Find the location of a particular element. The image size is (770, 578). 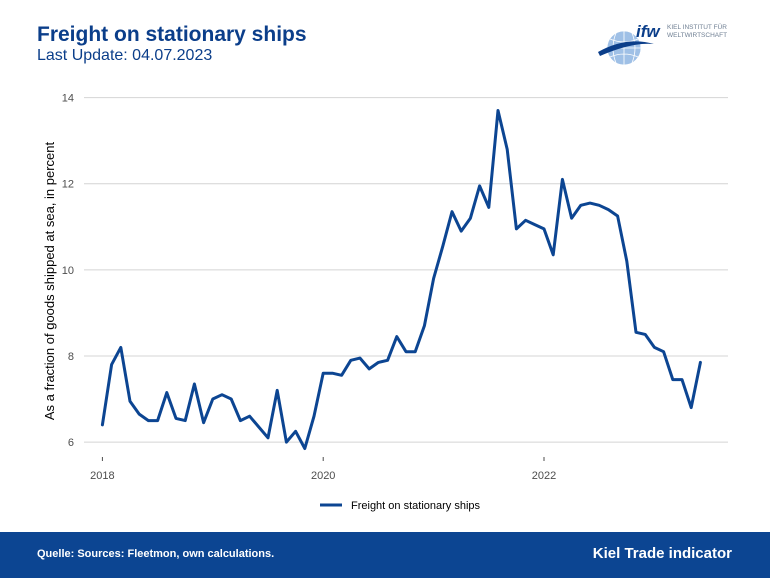

legend-label: Freight on stationary ships is located at coordinates (416, 506).